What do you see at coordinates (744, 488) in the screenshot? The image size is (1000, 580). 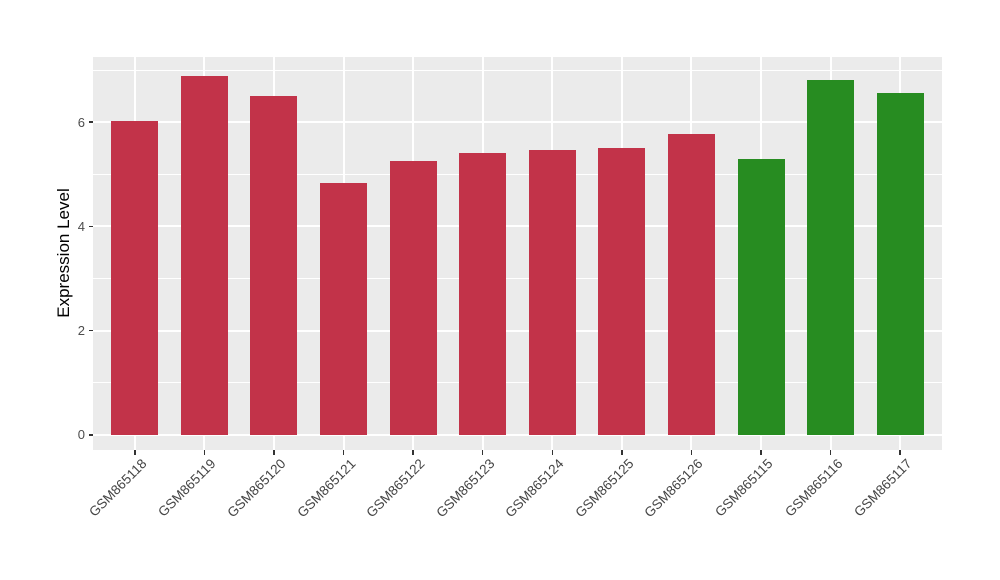 I see `x-category-label-GSM865115: GSM865115` at bounding box center [744, 488].